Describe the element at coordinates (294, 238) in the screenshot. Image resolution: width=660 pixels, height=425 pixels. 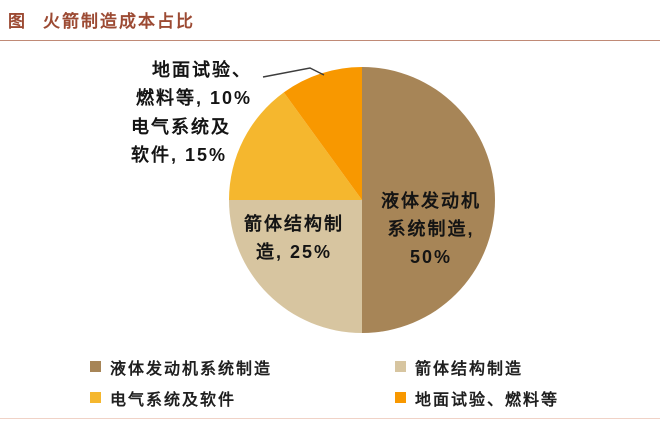
I see `pie-label-body-structure: 箭体结构制 造, 25%` at that location.